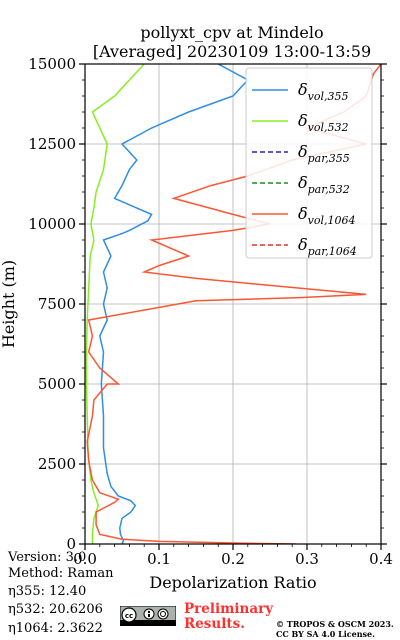  I want to click on x-axis-label: Depolarization Ratio, so click(232, 582).